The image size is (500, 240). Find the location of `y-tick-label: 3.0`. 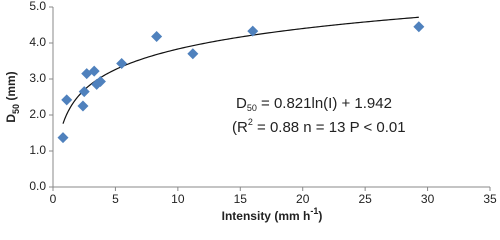

y-tick-label: 3.0 is located at coordinates (37, 78).